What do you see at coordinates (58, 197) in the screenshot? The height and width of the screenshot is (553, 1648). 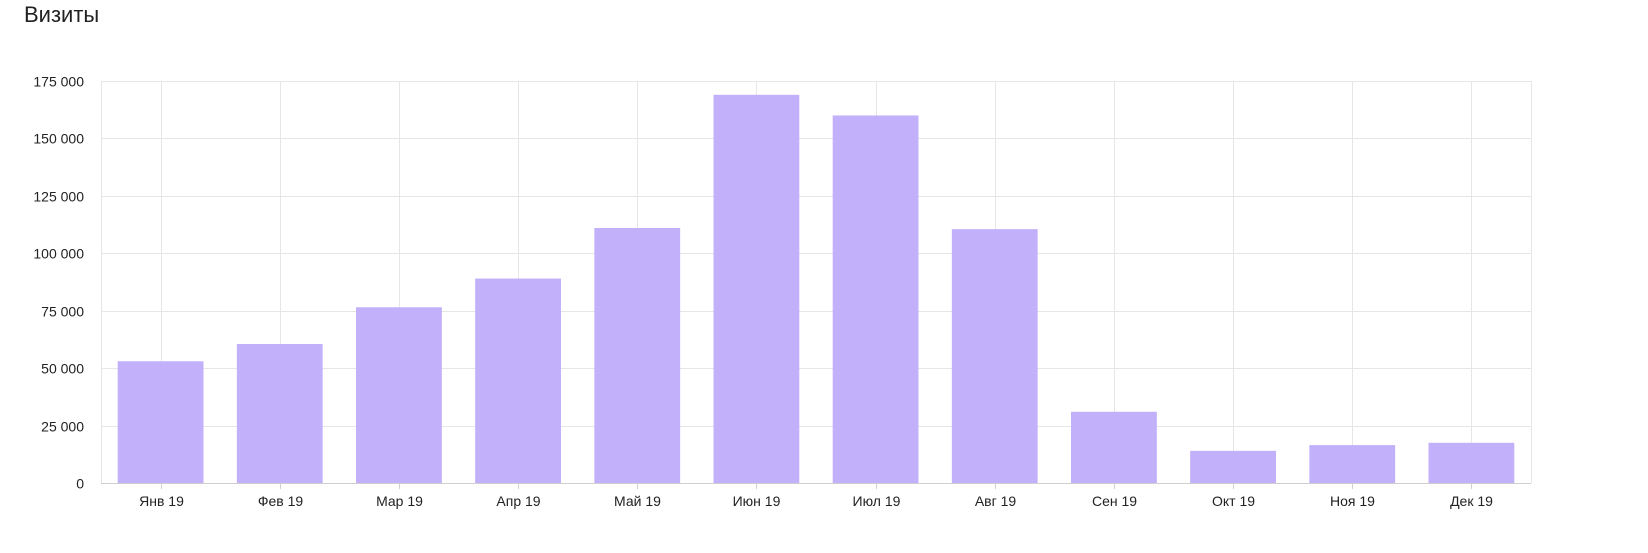 I see `y-tick-label: 125 000` at bounding box center [58, 197].